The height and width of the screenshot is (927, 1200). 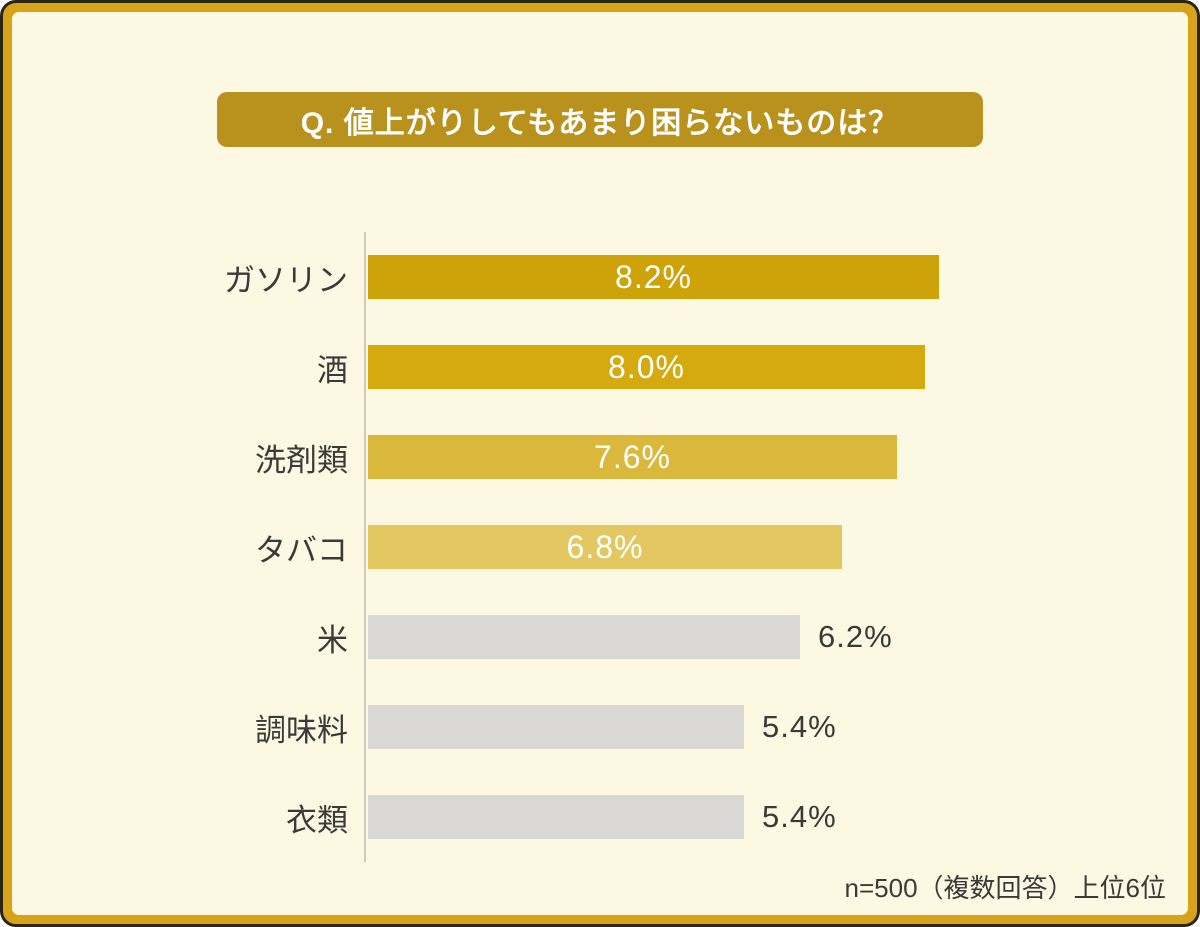 I want to click on question-title-banner: Q. 値上がりしてもあまり困らないものは？, so click(x=600, y=119).